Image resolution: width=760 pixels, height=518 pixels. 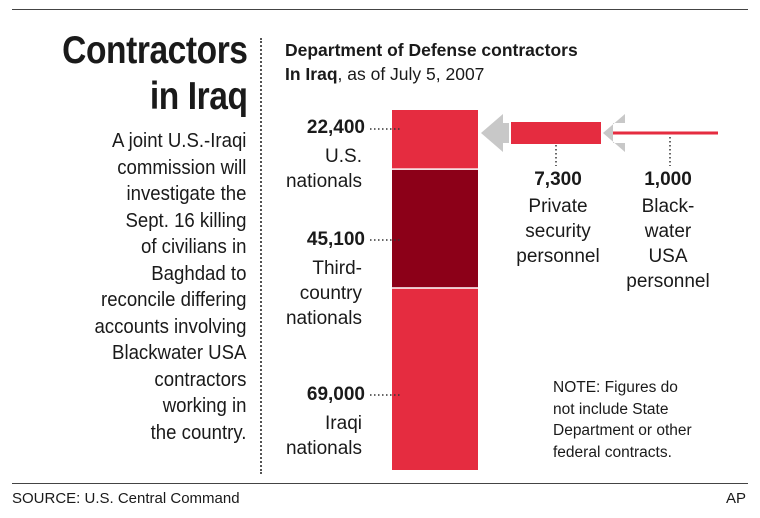 I want to click on description-line: contractors, so click(x=199, y=379).